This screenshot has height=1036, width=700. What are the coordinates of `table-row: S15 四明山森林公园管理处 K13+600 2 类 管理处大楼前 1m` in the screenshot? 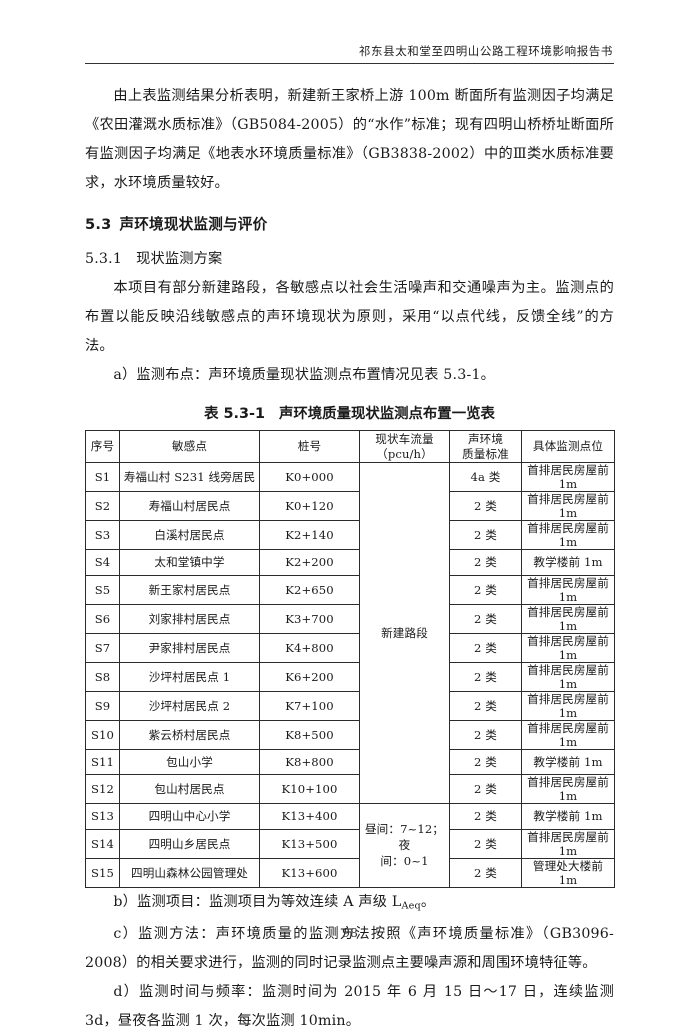 It's located at (350, 872).